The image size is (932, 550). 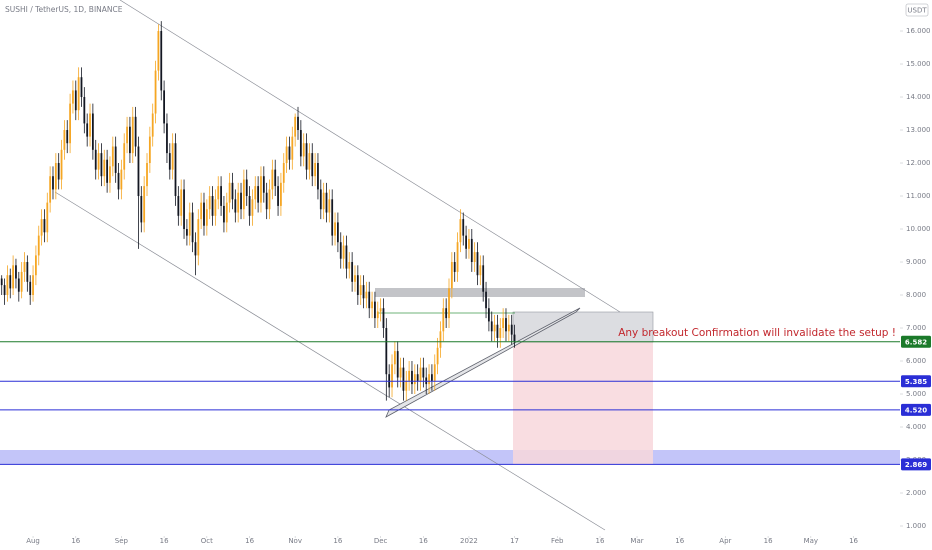 I want to click on x-tick-label: May, so click(x=811, y=541).